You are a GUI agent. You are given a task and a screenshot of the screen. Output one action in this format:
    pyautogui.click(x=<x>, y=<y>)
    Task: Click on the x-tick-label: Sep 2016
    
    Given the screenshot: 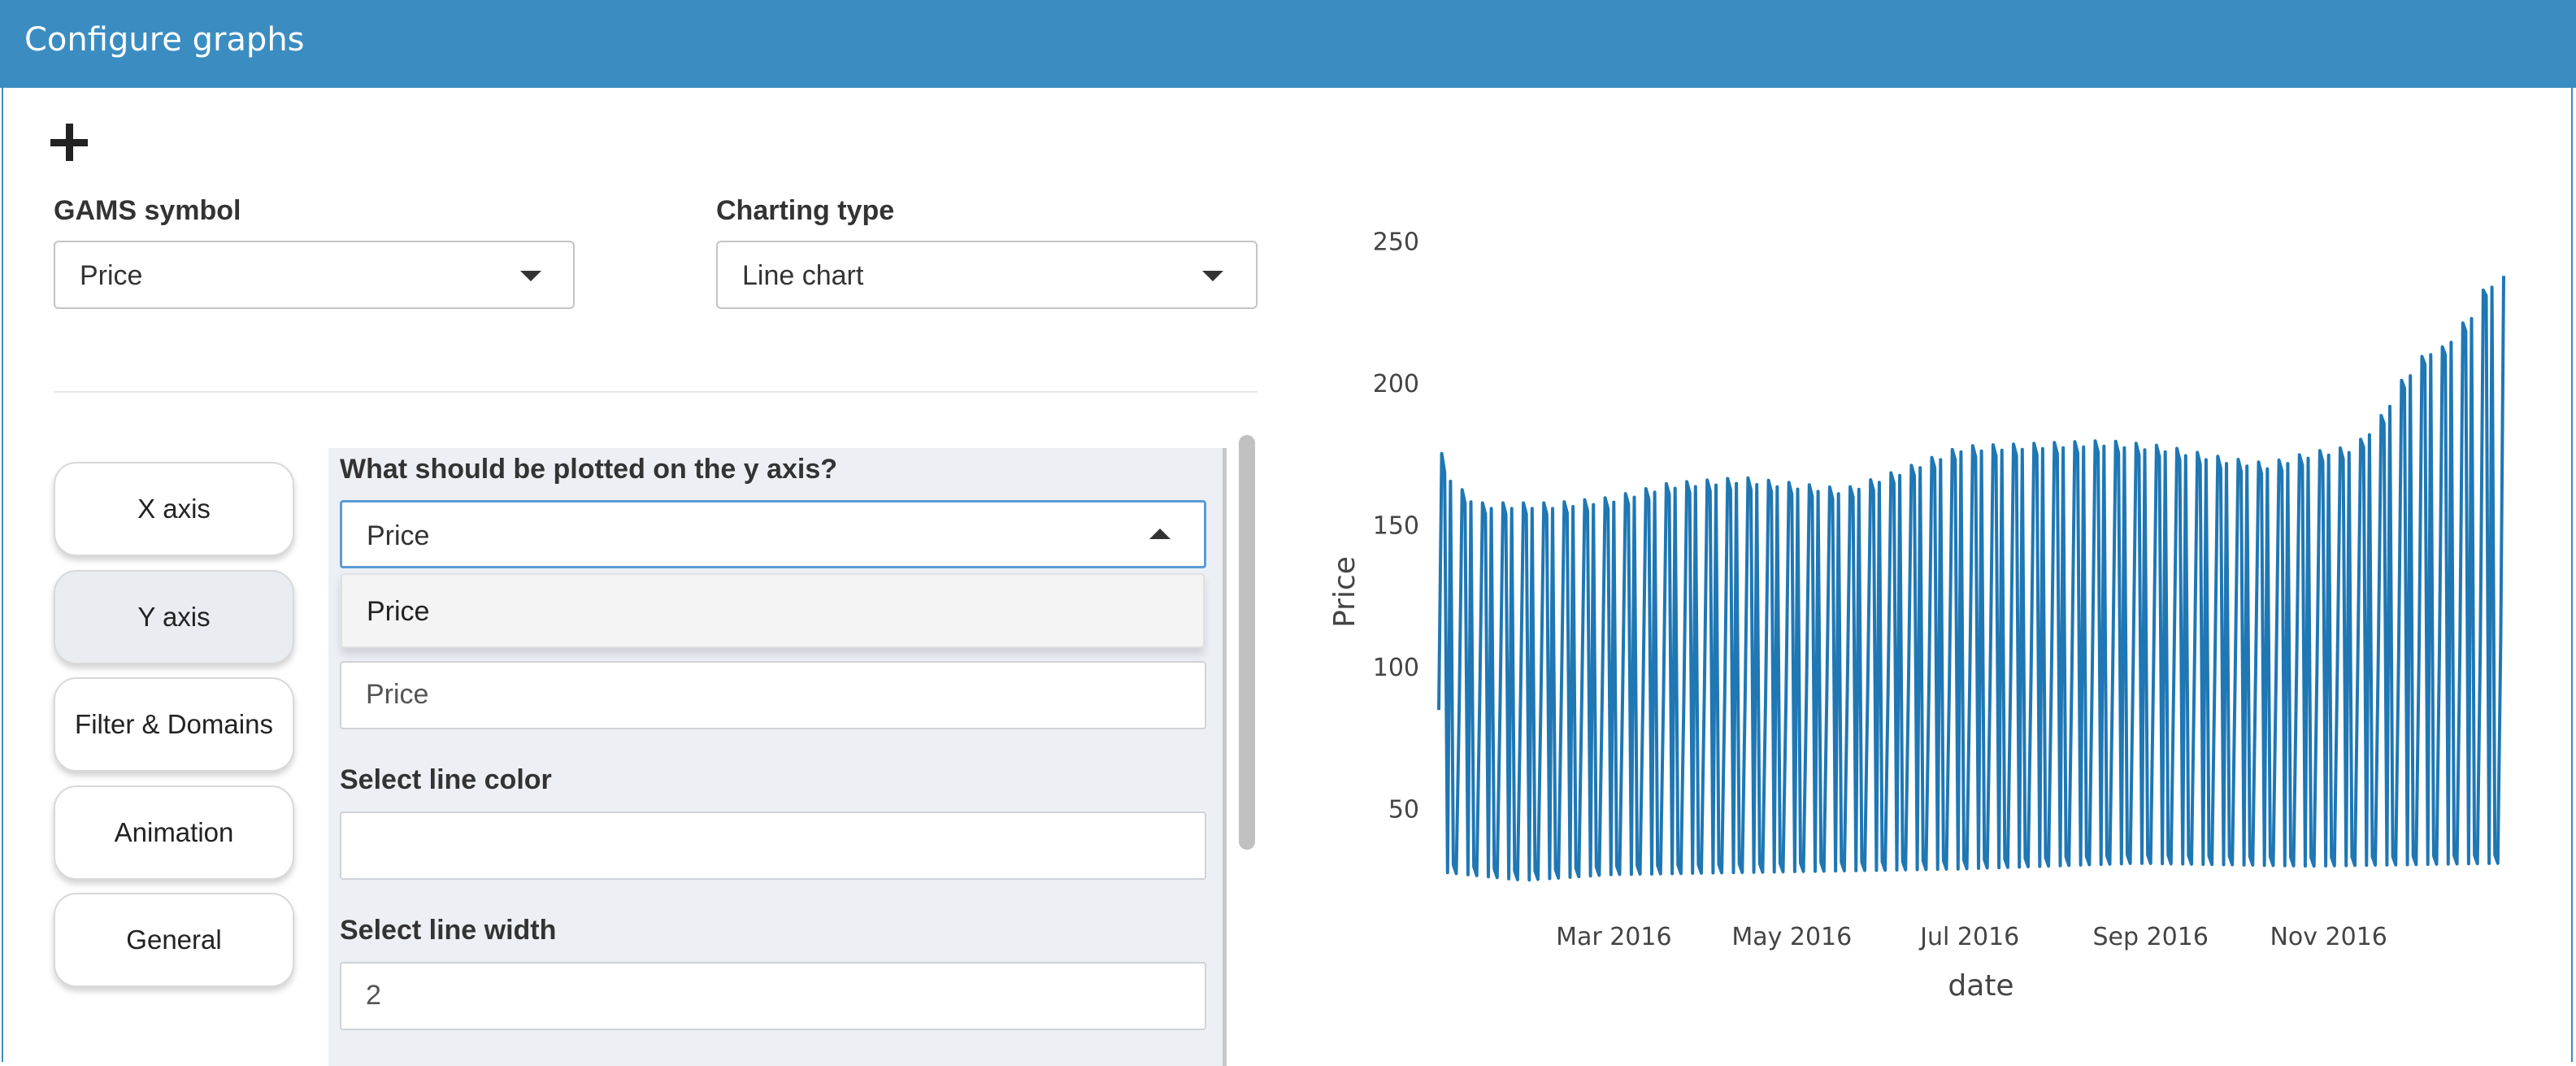 What is the action you would take?
    pyautogui.click(x=2151, y=937)
    